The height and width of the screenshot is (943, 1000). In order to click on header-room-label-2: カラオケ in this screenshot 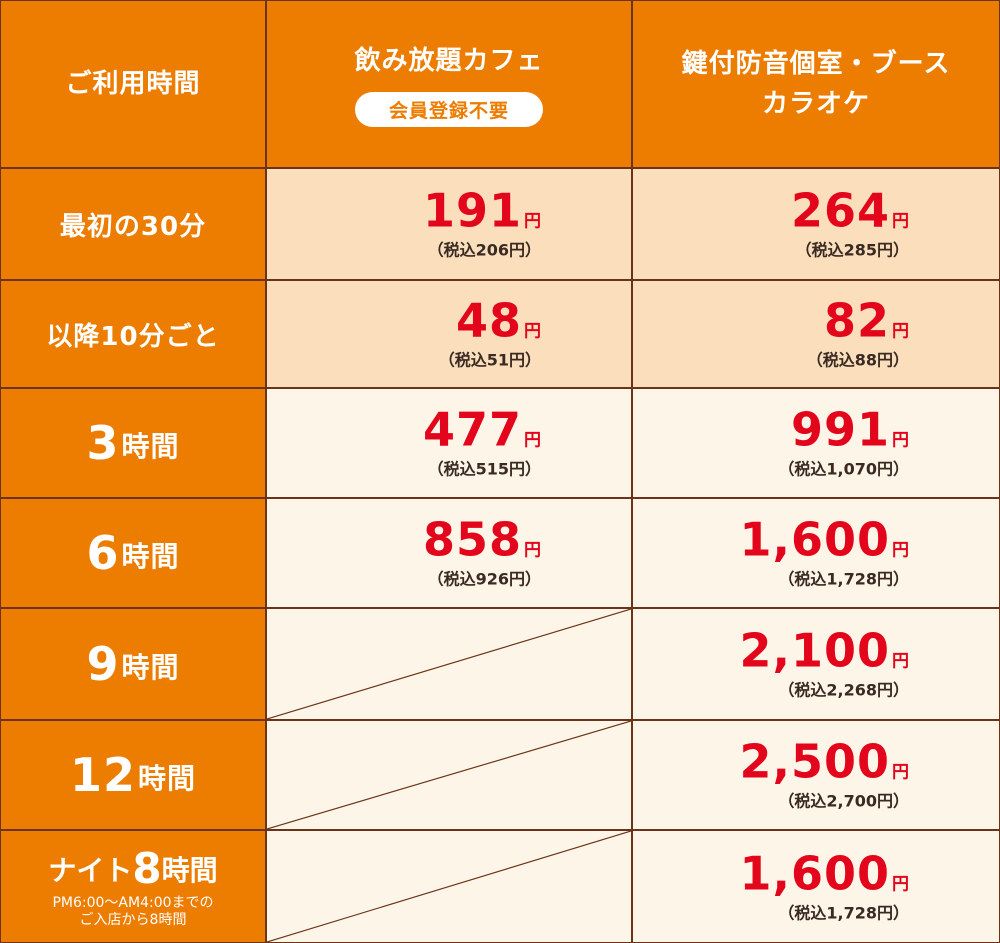, I will do `click(815, 104)`.